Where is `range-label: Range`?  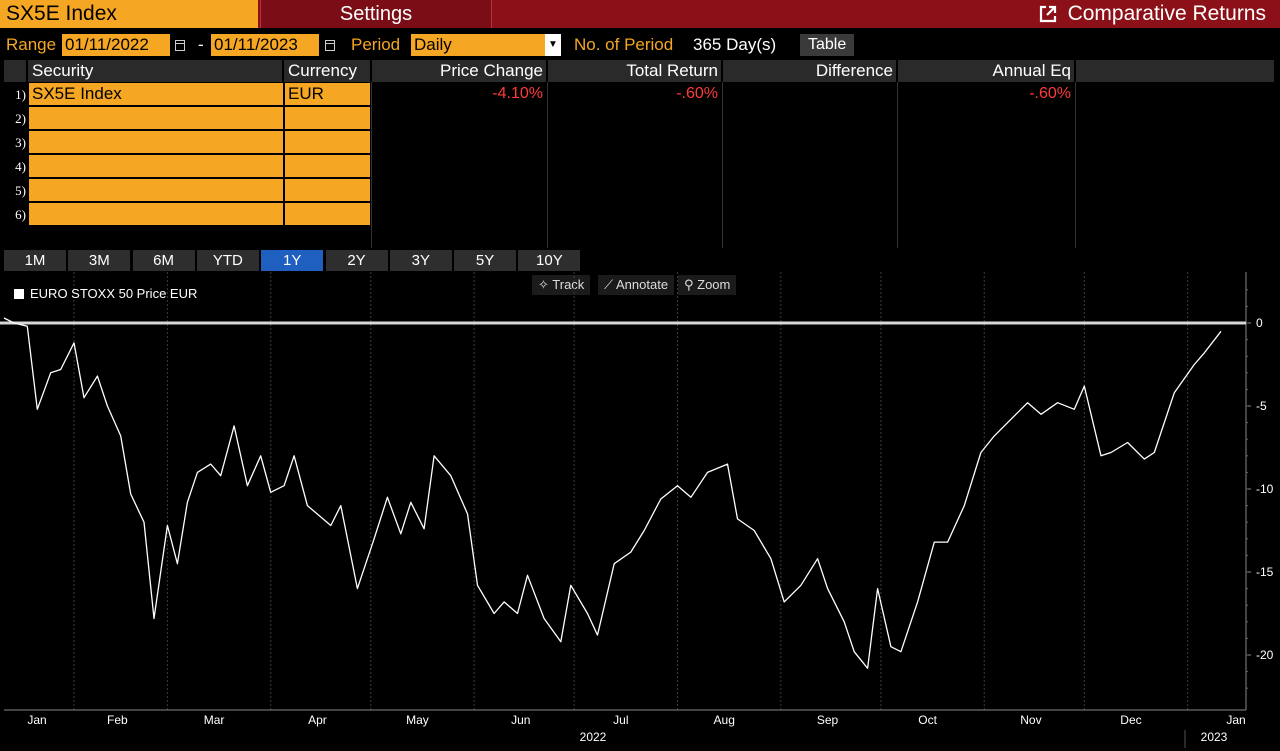 range-label: Range is located at coordinates (31, 44).